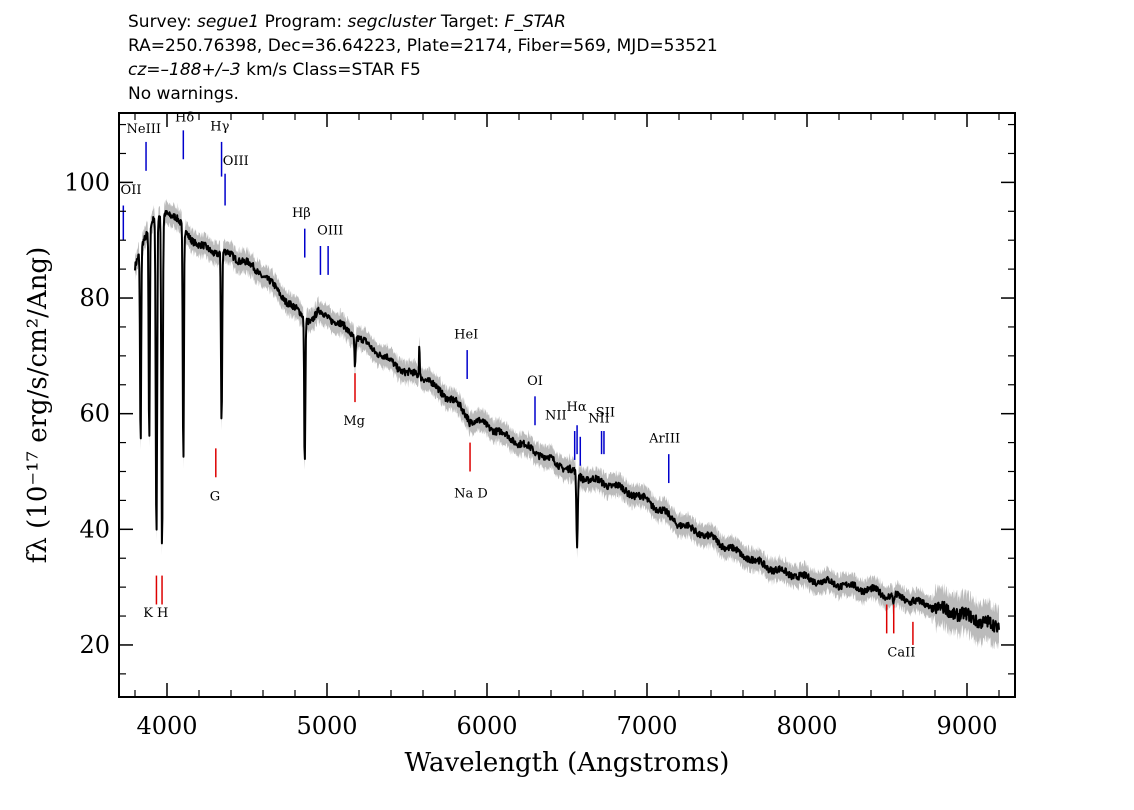 The height and width of the screenshot is (810, 1134). I want to click on header-line-redshift: cz=–188+/–3 km/s Class=STAR F5, so click(578, 70).